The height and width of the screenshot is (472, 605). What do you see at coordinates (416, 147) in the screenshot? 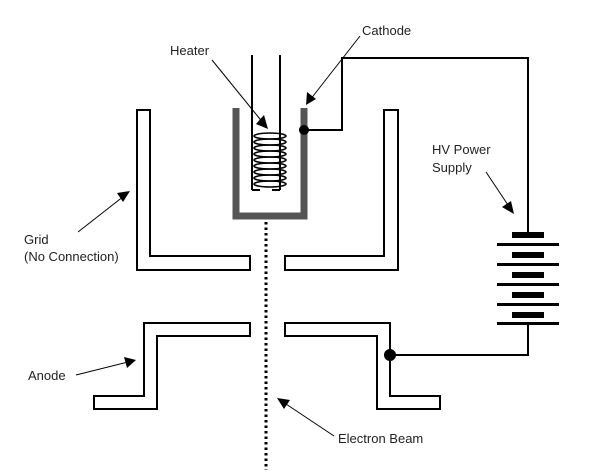
I see `cathode-wire` at bounding box center [416, 147].